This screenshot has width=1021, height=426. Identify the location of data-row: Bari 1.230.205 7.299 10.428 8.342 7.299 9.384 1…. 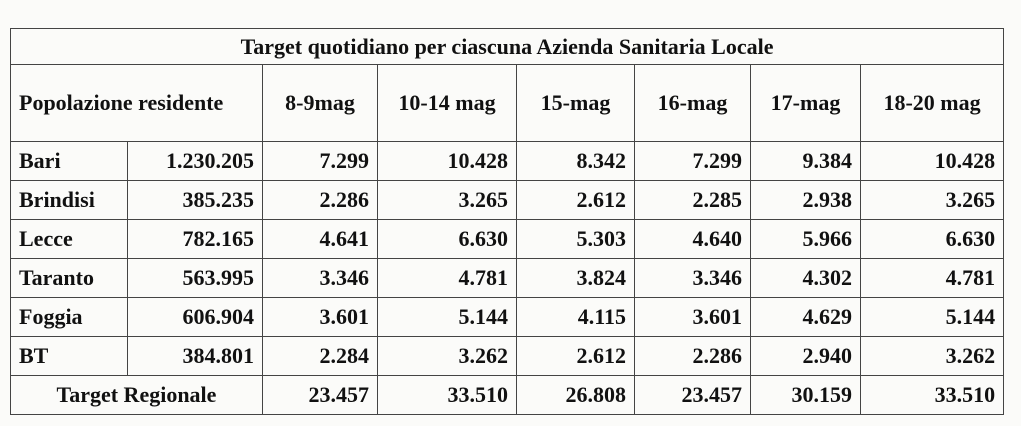
(507, 161).